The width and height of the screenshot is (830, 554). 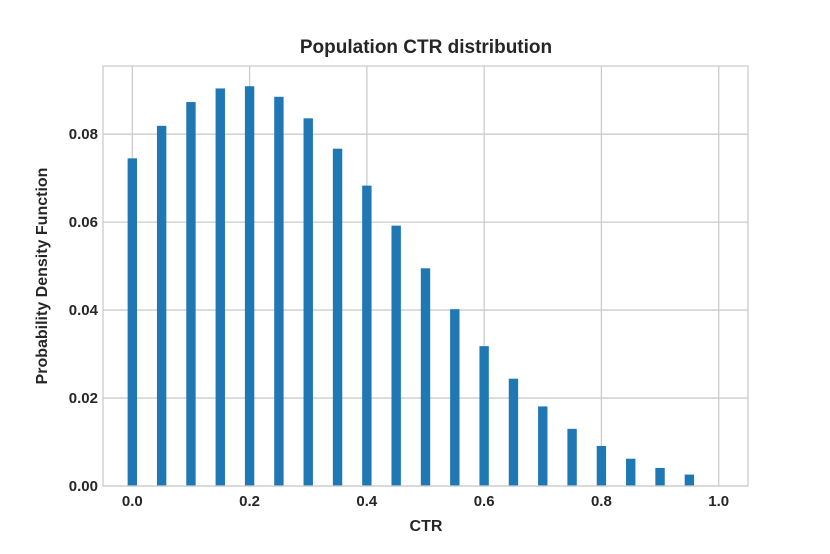 What do you see at coordinates (84, 310) in the screenshot?
I see `y-tick-label-2: 0.04` at bounding box center [84, 310].